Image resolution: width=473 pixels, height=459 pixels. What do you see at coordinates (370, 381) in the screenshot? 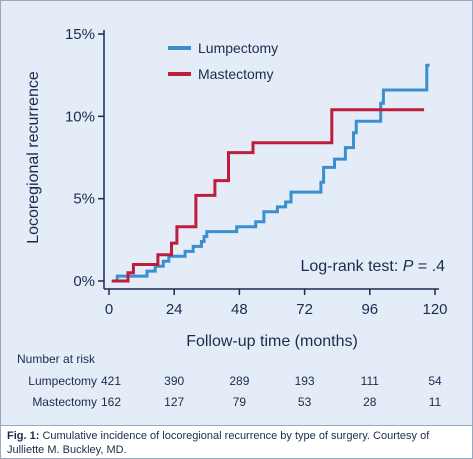
I see `risk-value: 111` at bounding box center [370, 381].